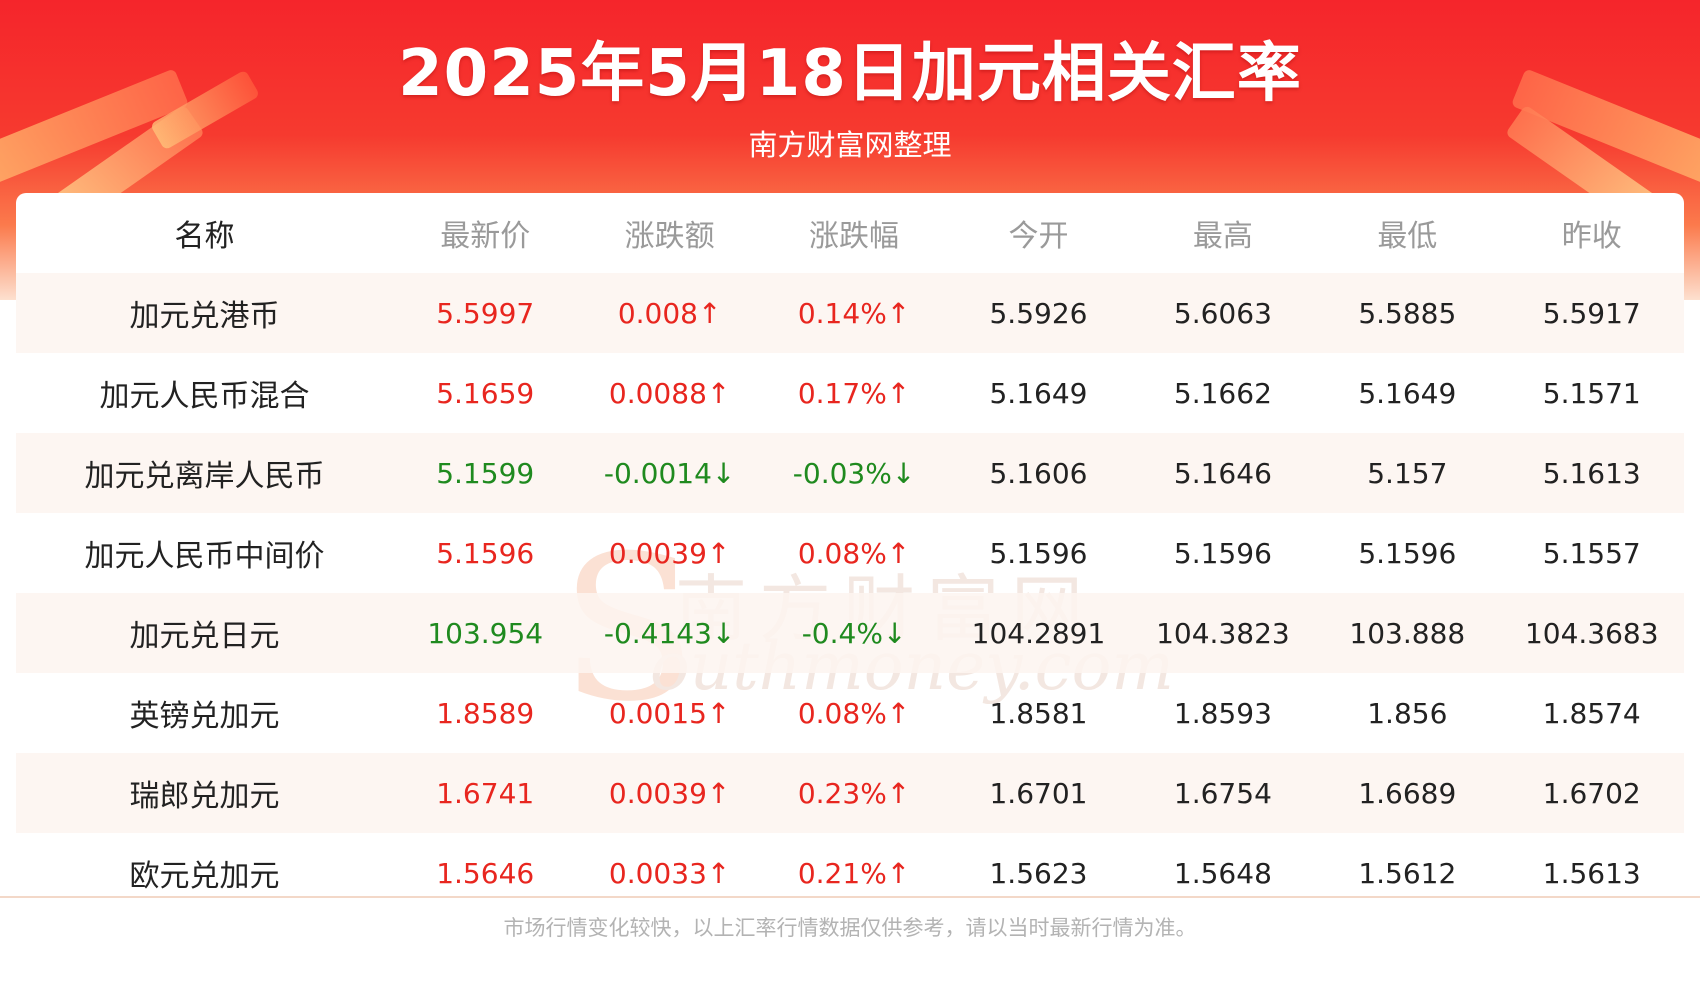 This screenshot has height=1000, width=1700. What do you see at coordinates (1038, 473) in the screenshot?
I see `cell-open: 5.1606` at bounding box center [1038, 473].